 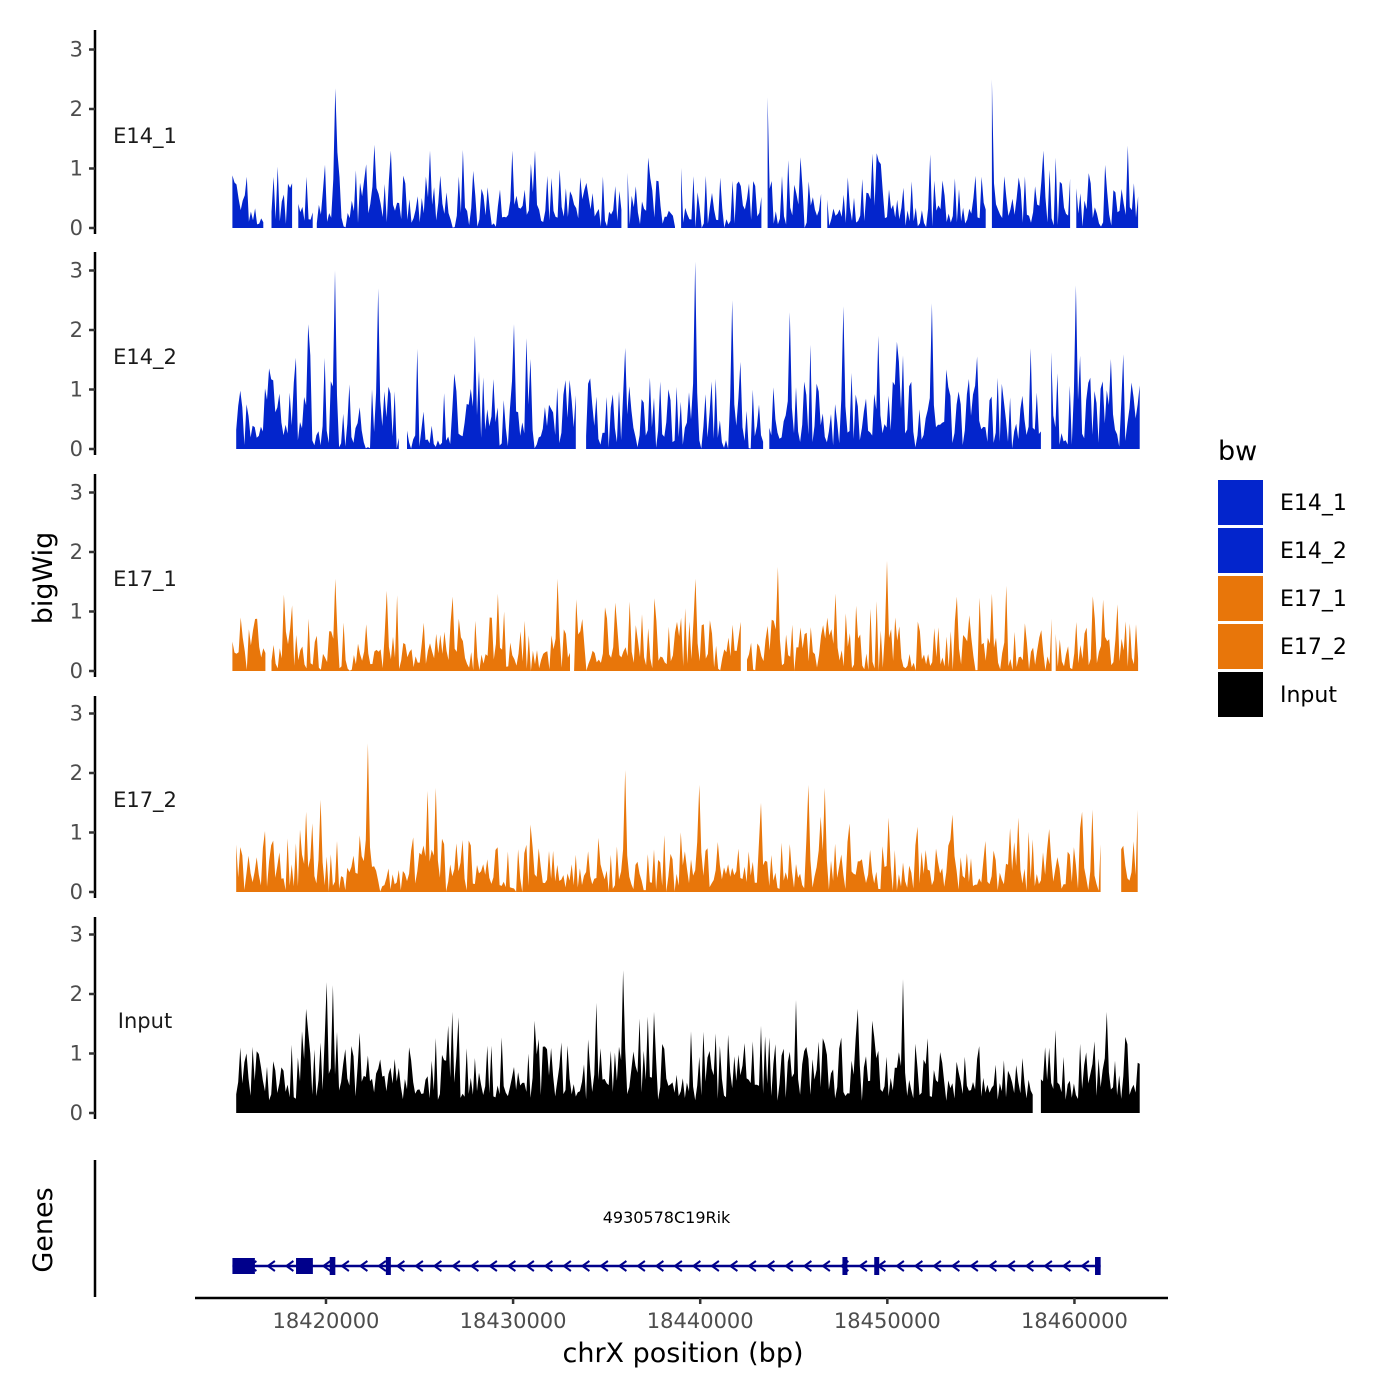 What do you see at coordinates (43, 1229) in the screenshot?
I see `genes-axis-title: Genes` at bounding box center [43, 1229].